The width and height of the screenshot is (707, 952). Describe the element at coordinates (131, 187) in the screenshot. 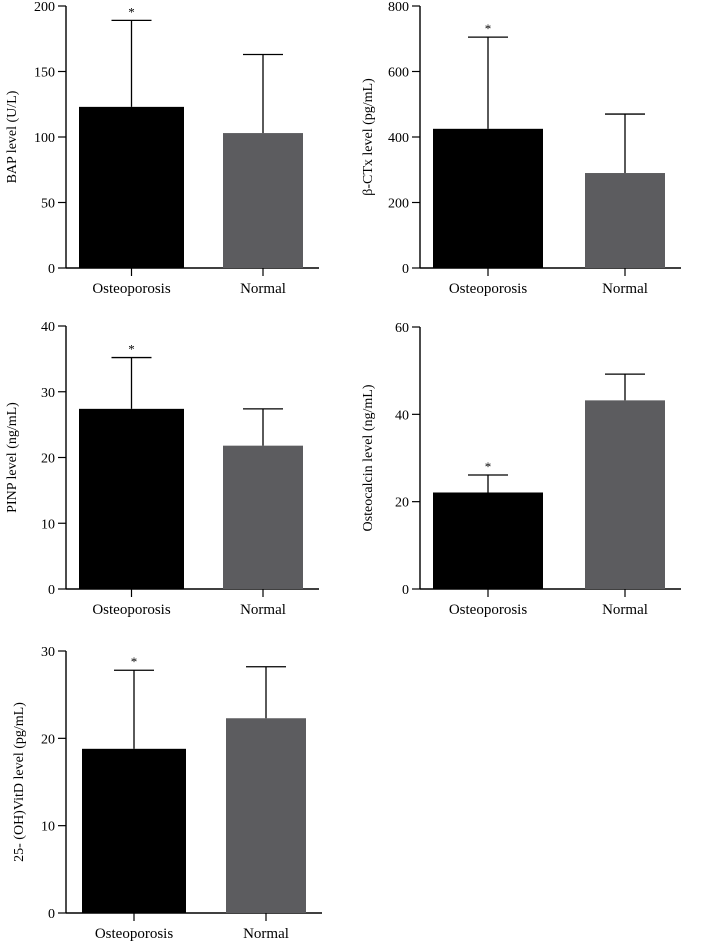

I see `bap-bar-osteoporosis` at that location.